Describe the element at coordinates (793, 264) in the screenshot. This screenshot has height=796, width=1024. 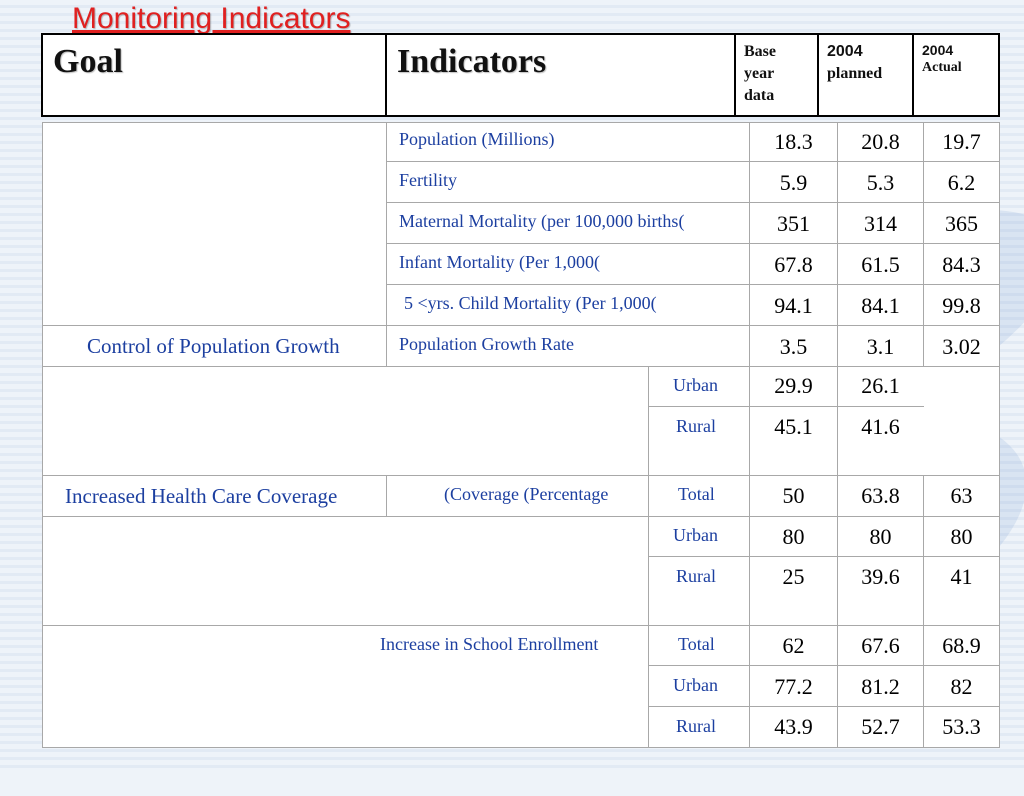
I see `base-value: 67.8` at that location.